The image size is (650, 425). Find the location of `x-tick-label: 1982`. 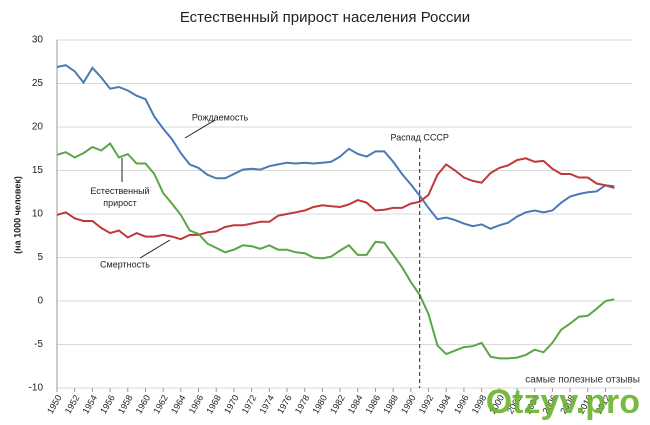

x-tick-label: 1982 is located at coordinates (337, 404).